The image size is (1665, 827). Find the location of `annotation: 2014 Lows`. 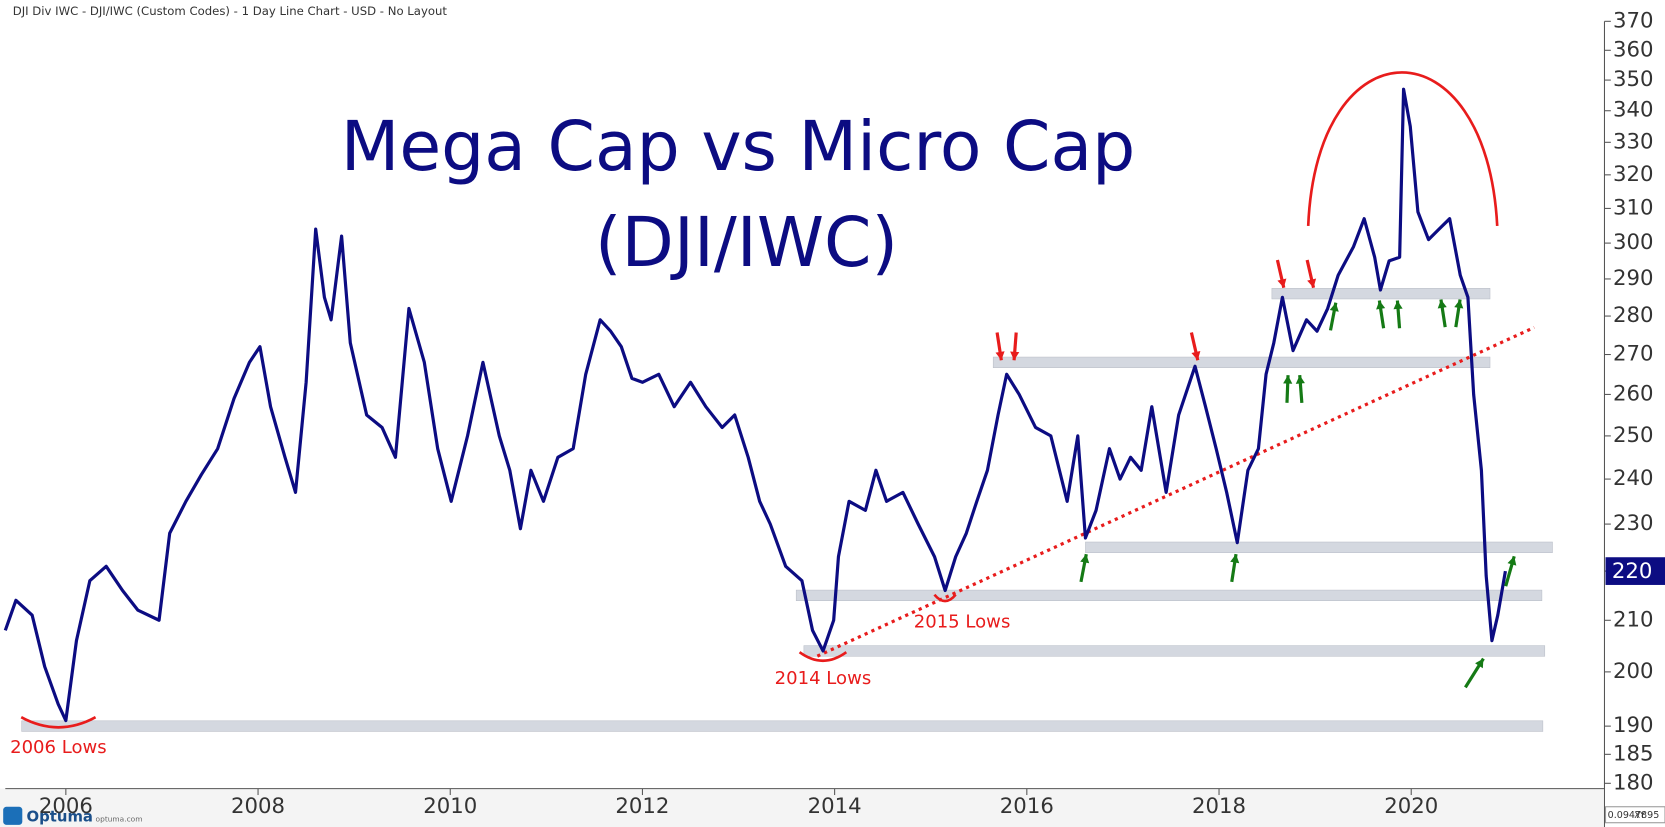

annotation: 2014 Lows is located at coordinates (823, 678).